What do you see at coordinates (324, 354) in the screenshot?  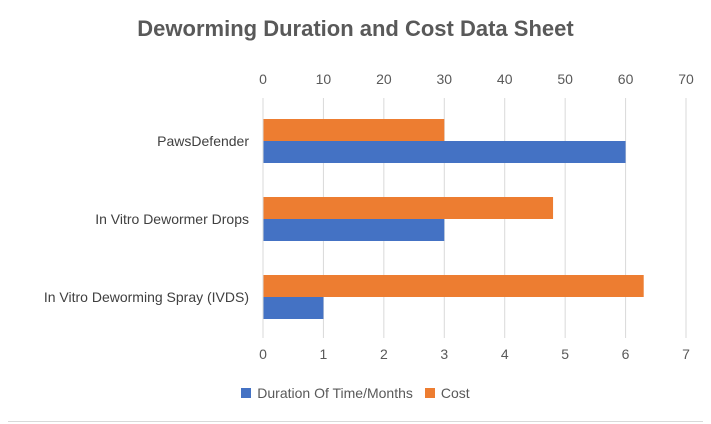 I see `bottom-axis-tick-label: 1` at bounding box center [324, 354].